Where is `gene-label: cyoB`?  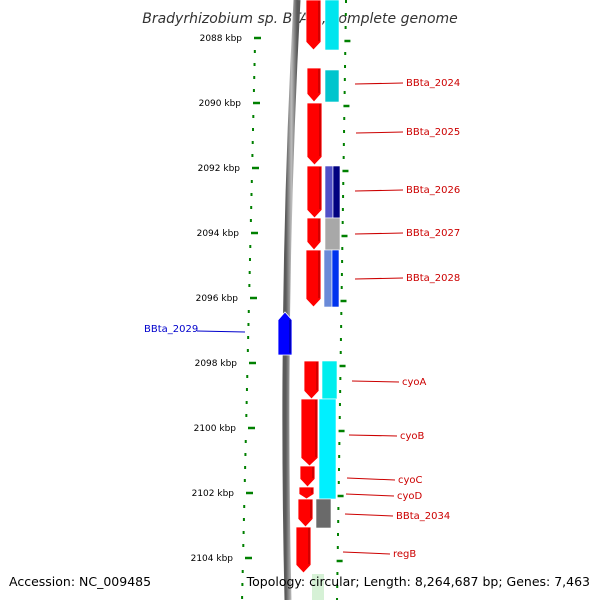 gene-label: cyoB is located at coordinates (412, 436).